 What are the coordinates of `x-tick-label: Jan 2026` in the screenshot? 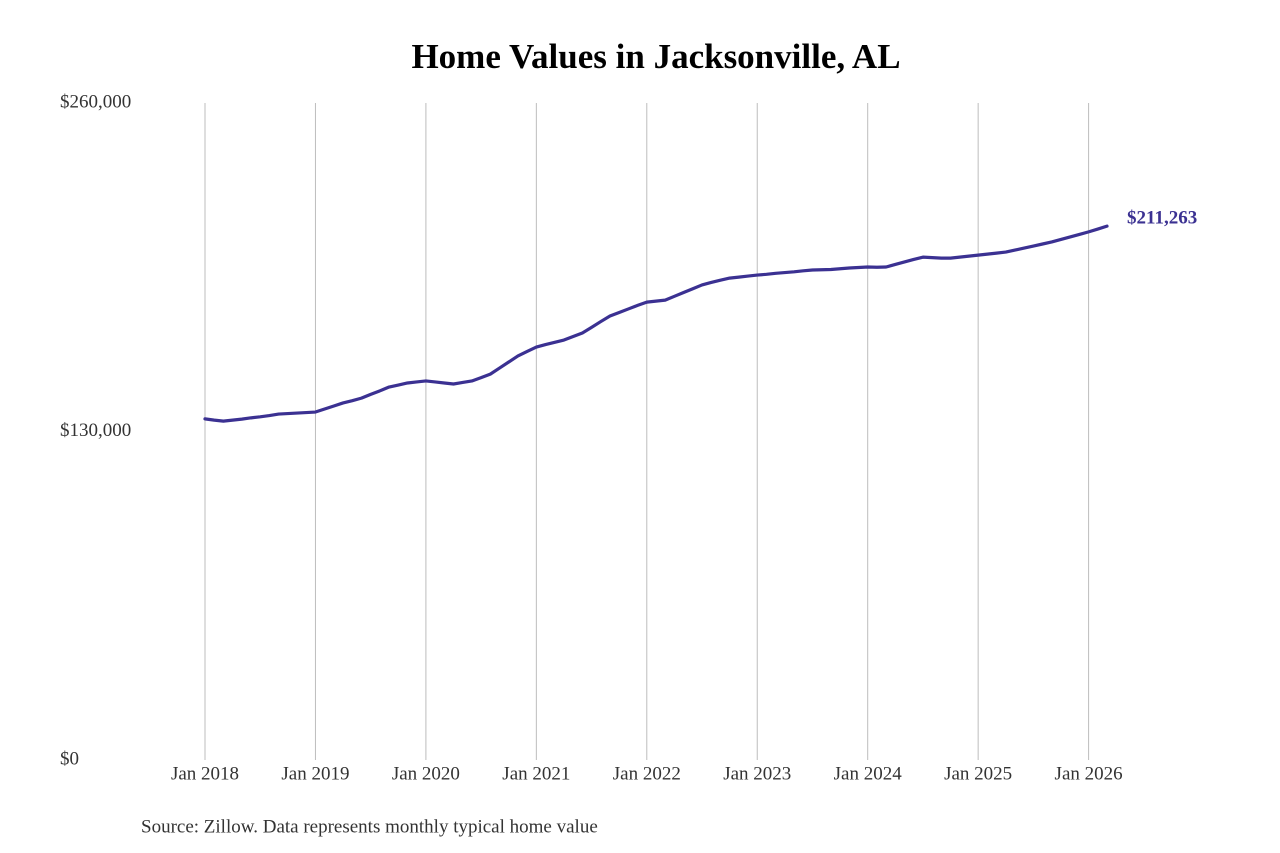 It's located at (1089, 773).